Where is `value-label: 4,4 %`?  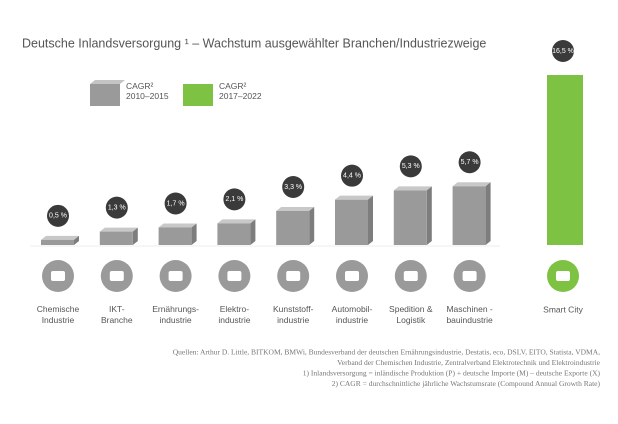
value-label: 4,4 % is located at coordinates (352, 176).